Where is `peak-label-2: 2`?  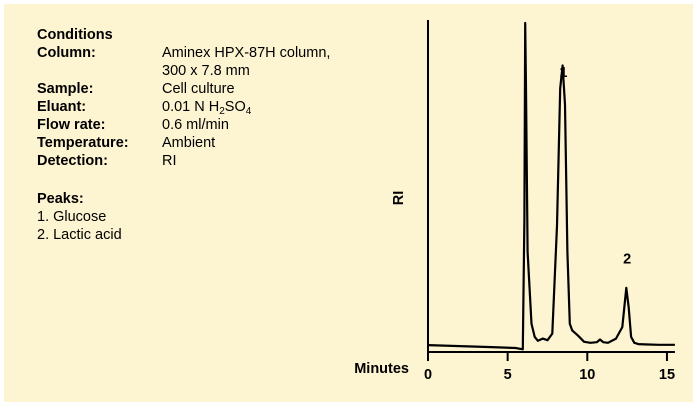
peak-label-2: 2 is located at coordinates (627, 259).